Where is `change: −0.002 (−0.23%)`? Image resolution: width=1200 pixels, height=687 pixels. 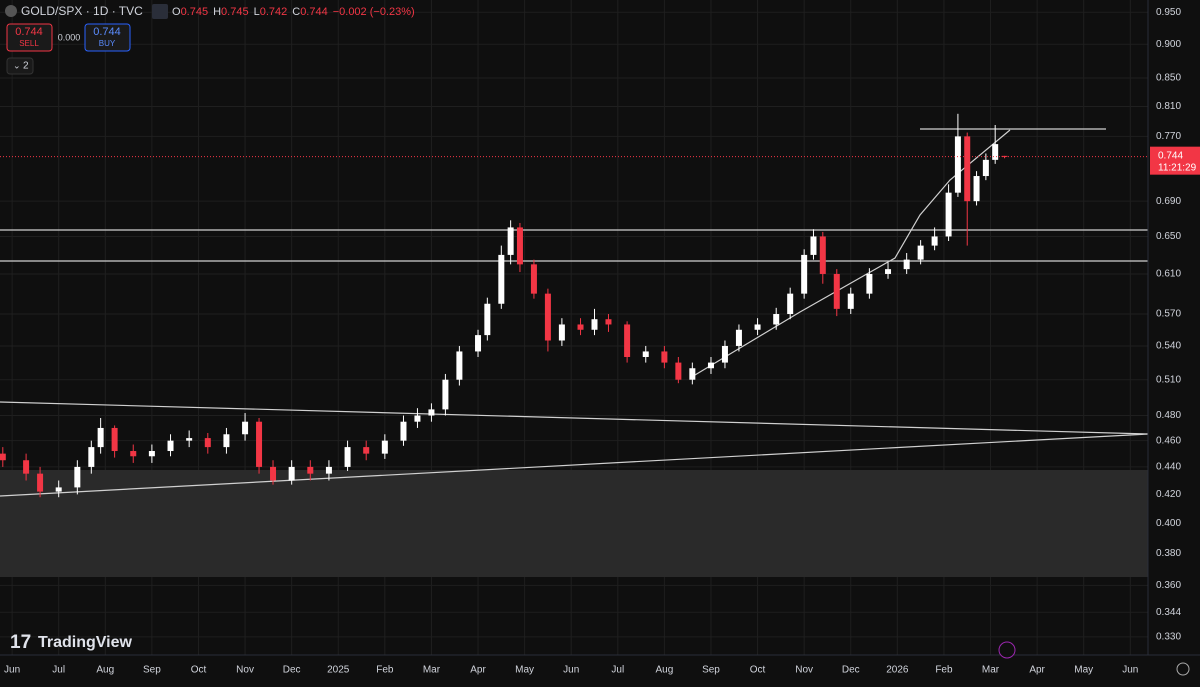
change: −0.002 (−0.23%) is located at coordinates (374, 12).